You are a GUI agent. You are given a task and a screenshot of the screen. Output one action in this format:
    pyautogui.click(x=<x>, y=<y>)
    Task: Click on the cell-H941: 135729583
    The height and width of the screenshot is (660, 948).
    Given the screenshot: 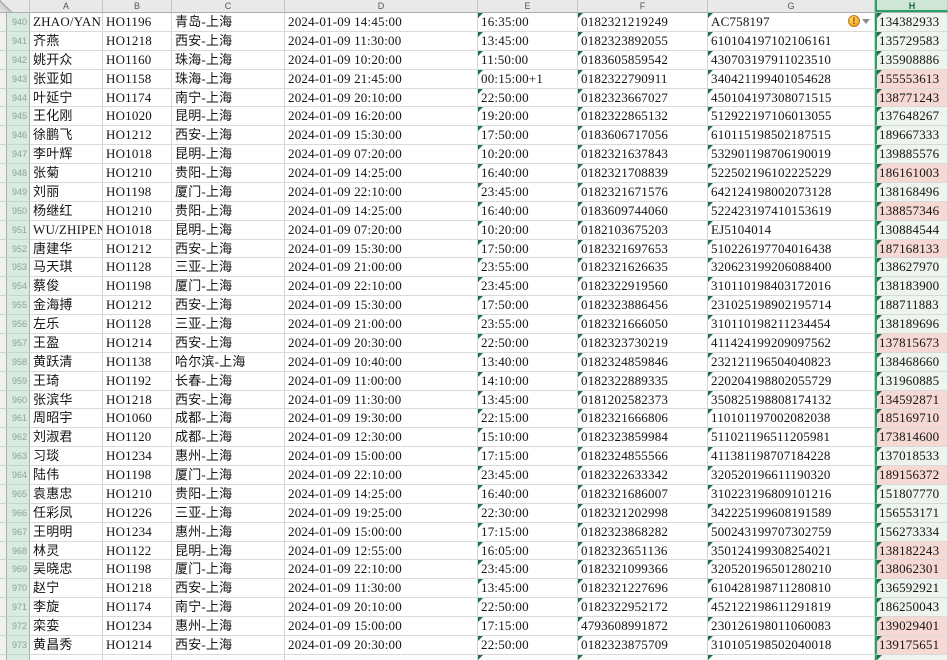 What is the action you would take?
    pyautogui.click(x=911, y=41)
    